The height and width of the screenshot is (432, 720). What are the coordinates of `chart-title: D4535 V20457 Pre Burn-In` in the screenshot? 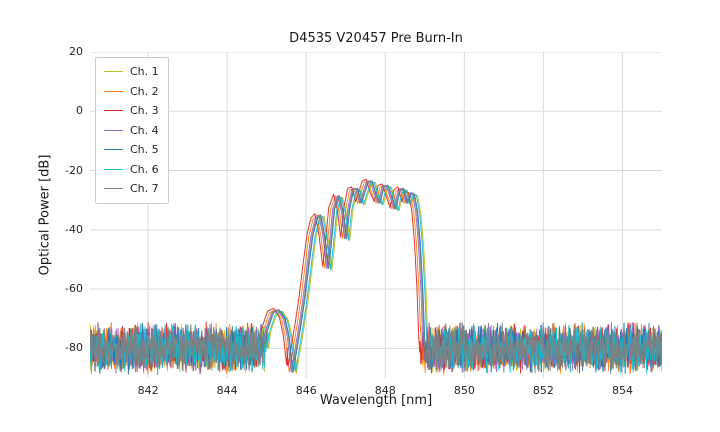 It's located at (376, 38).